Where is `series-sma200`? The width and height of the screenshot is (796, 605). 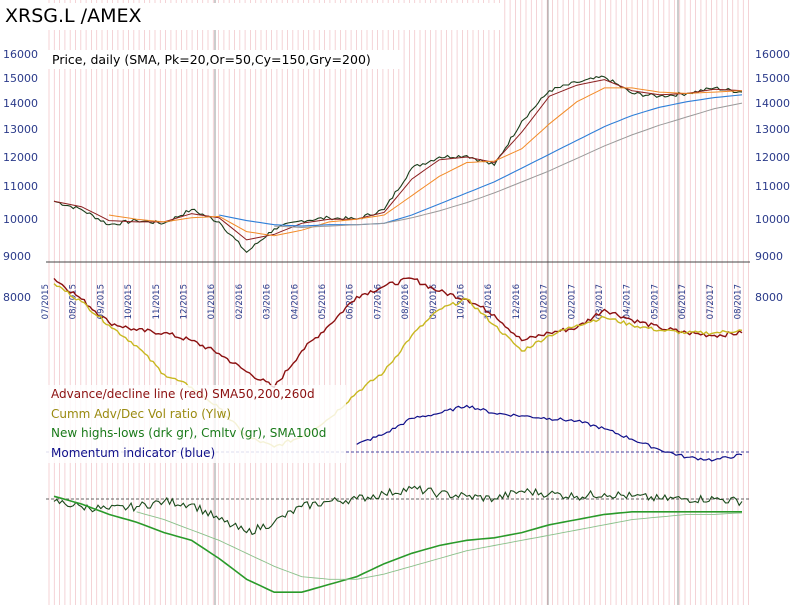
series-sma200 is located at coordinates (508, 165).